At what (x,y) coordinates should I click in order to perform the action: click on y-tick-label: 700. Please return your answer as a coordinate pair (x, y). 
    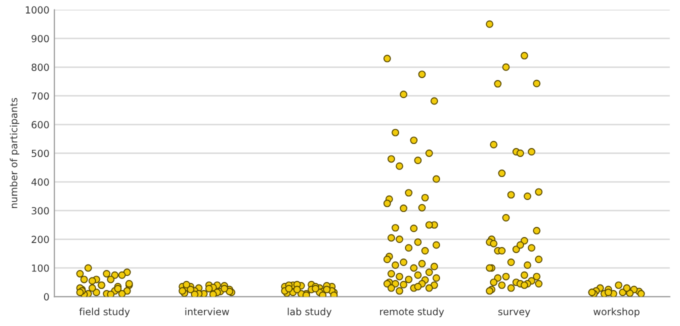
    Looking at the image, I should click on (40, 96).